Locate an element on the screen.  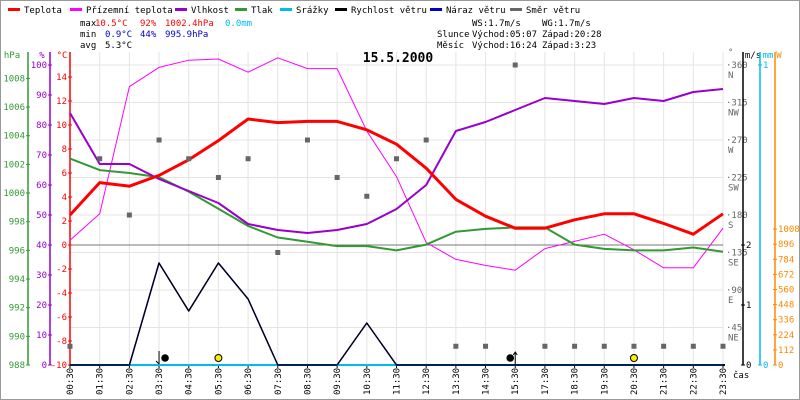
dir-tick-label: ·180 is located at coordinates (737, 216).